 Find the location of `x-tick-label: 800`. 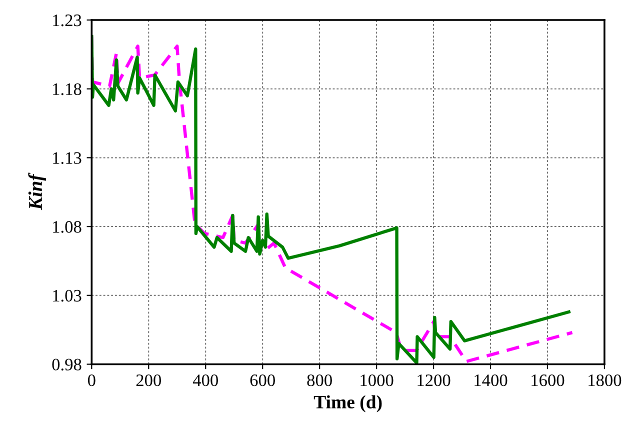

x-tick-label: 800 is located at coordinates (319, 380).